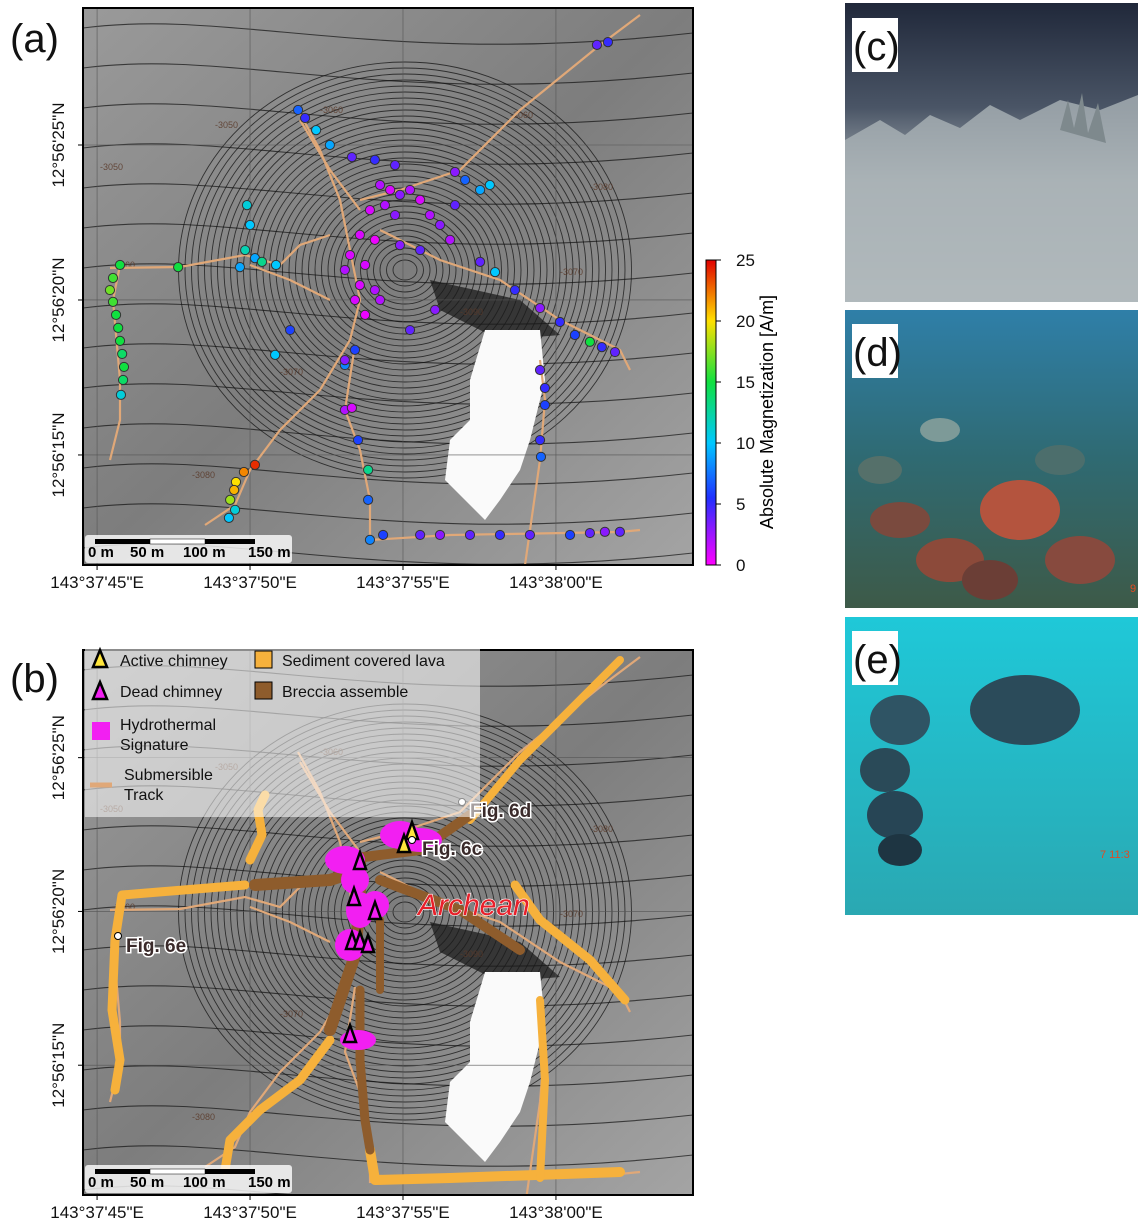 The height and width of the screenshot is (1231, 1138). What do you see at coordinates (283, 317) in the screenshot?
I see `submersible-track` at bounding box center [283, 317].